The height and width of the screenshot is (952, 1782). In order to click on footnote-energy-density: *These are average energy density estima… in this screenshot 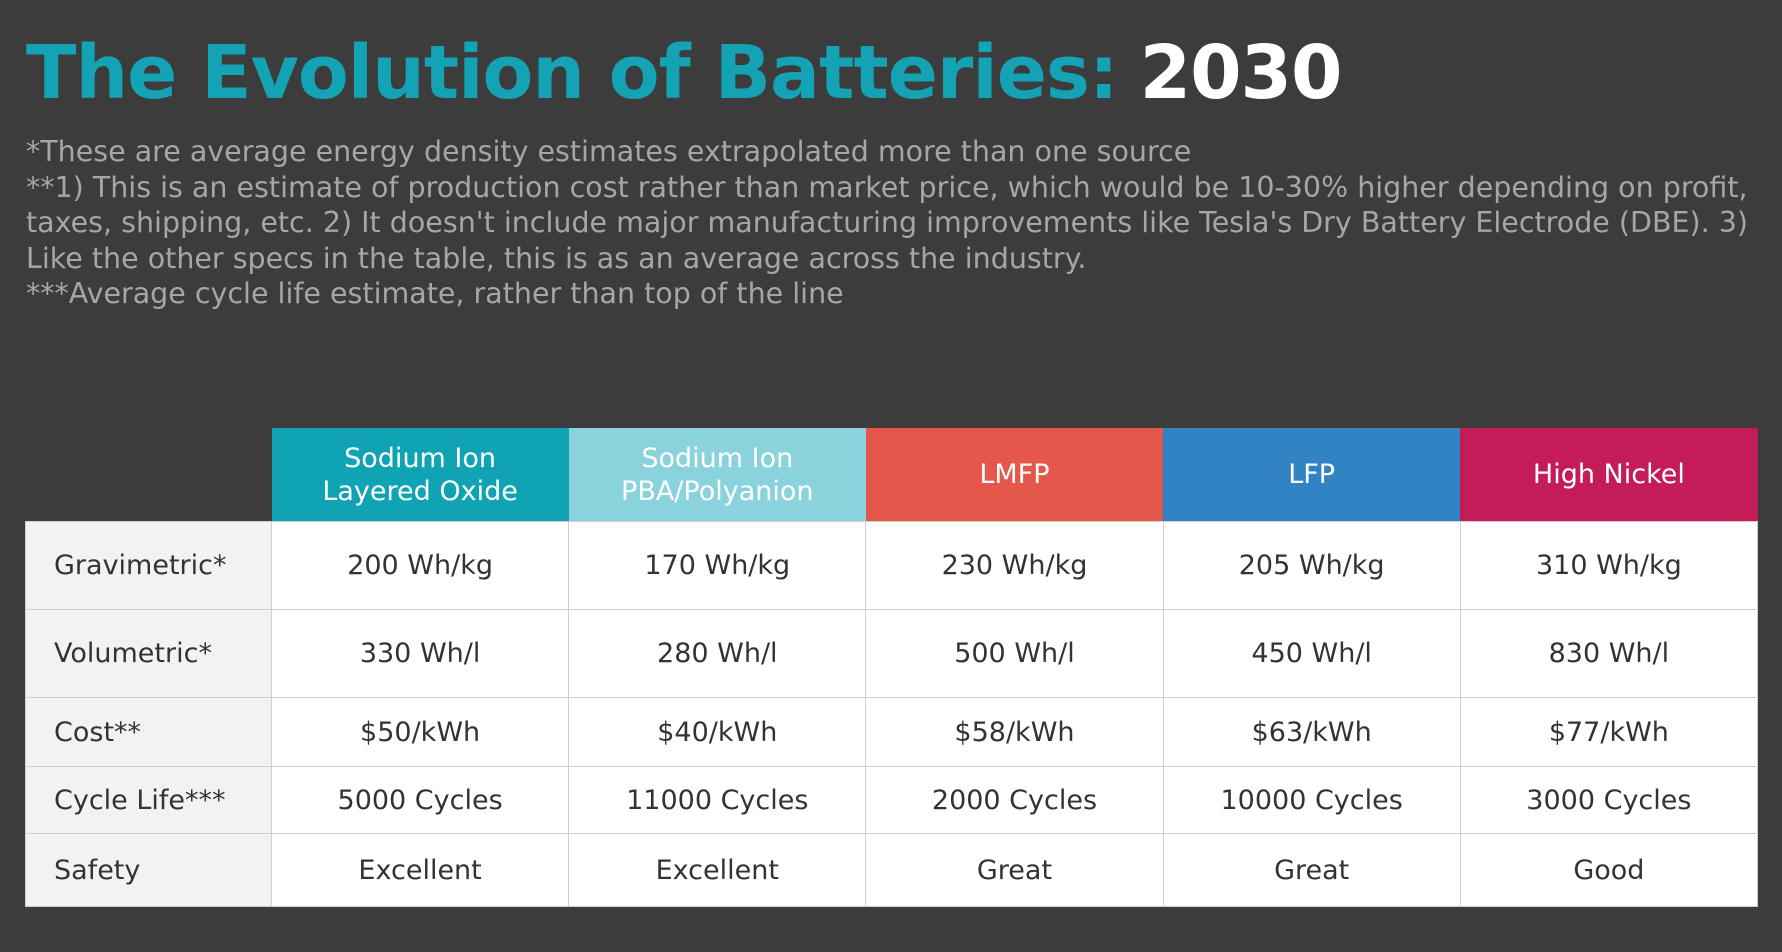, I will do `click(609, 151)`.